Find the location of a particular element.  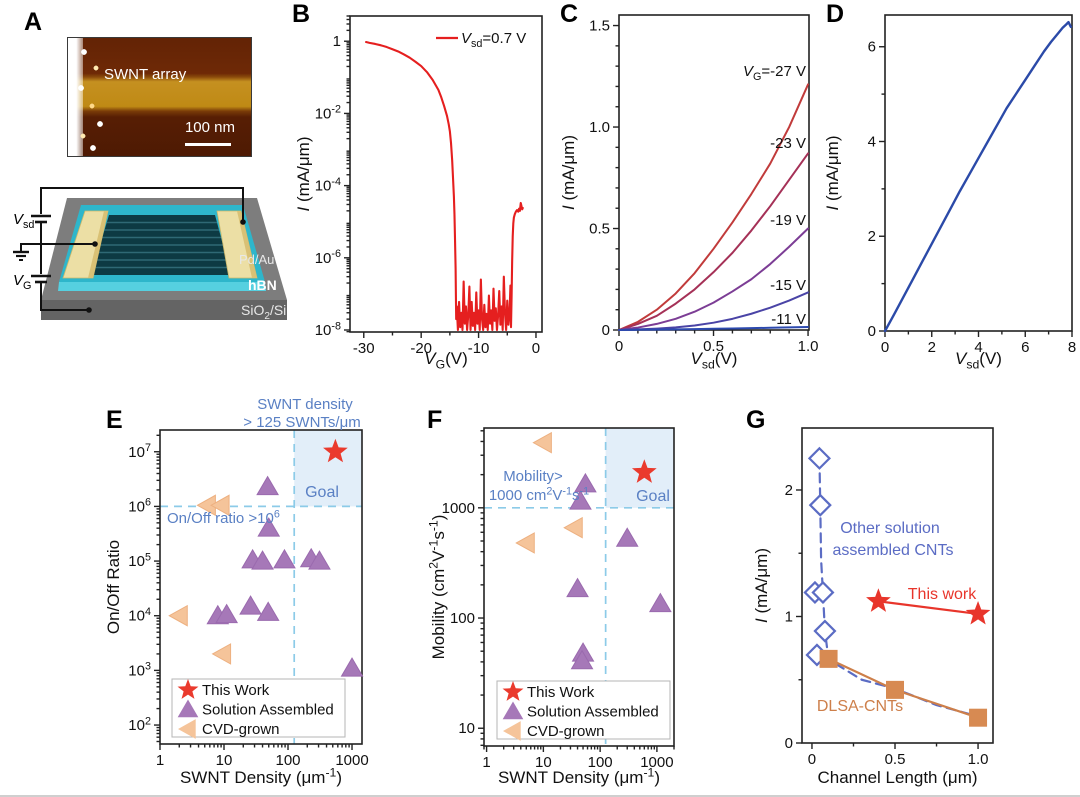

svg-text: SiO2/Si is located at coordinates (263, 312).